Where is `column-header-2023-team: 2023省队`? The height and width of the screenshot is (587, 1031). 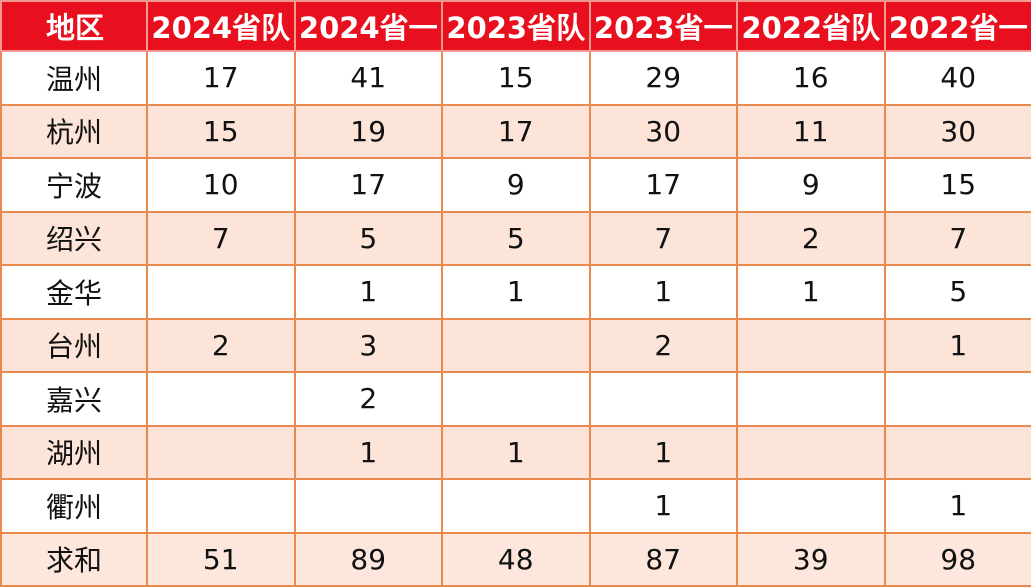 column-header-2023-team: 2023省队 is located at coordinates (516, 26).